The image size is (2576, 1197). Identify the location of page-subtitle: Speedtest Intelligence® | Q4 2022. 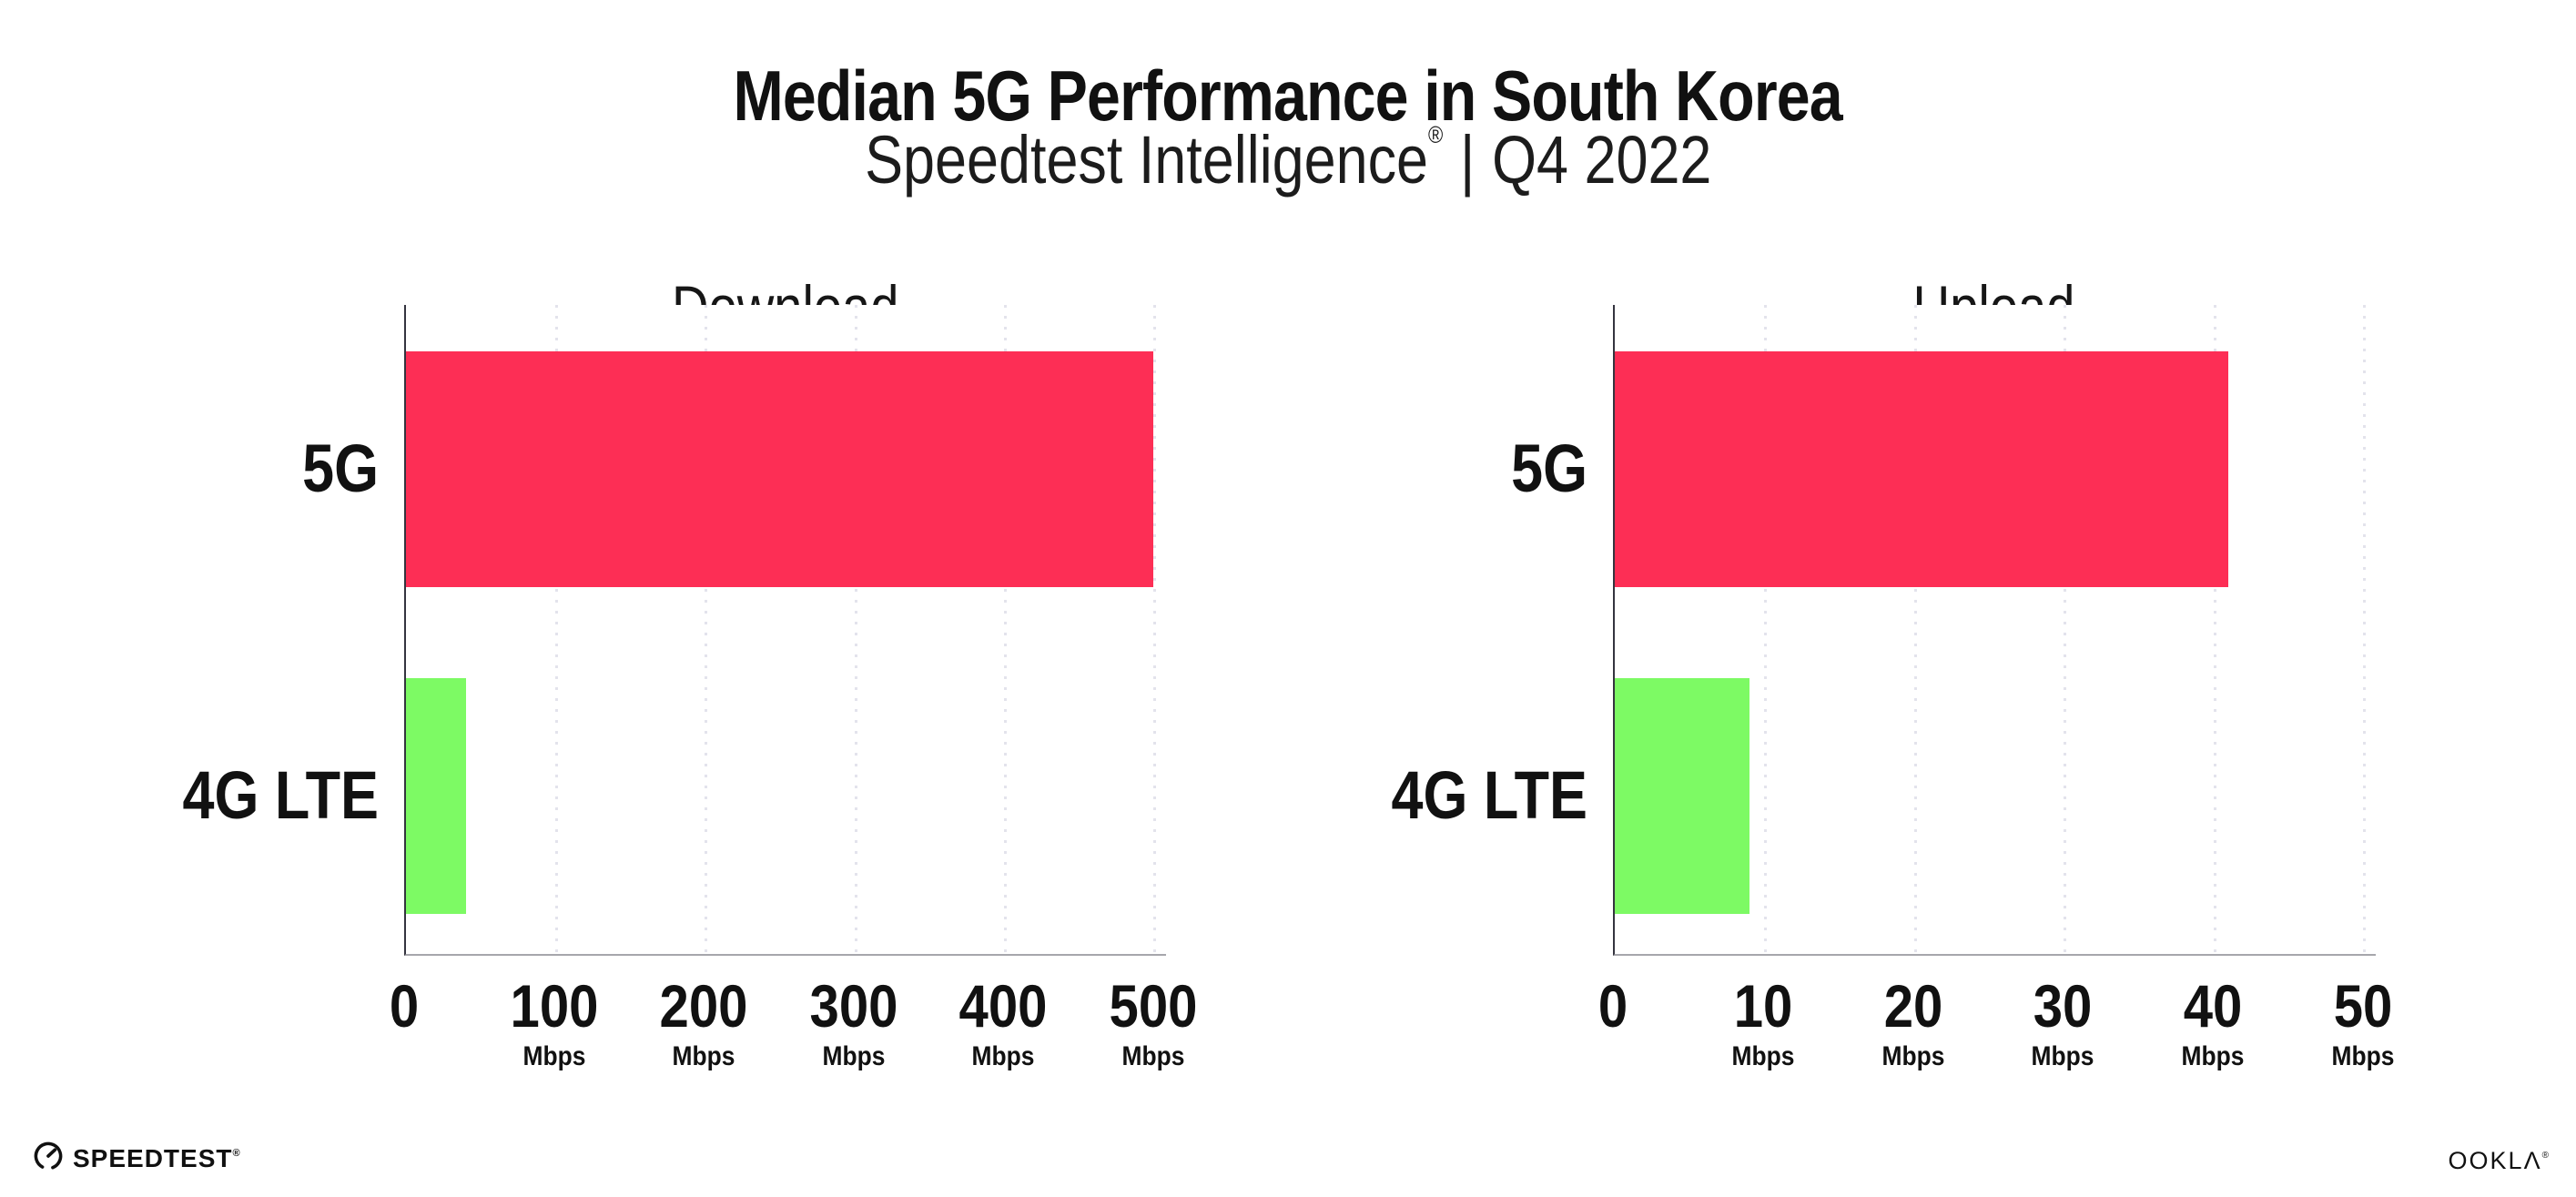
(1288, 147).